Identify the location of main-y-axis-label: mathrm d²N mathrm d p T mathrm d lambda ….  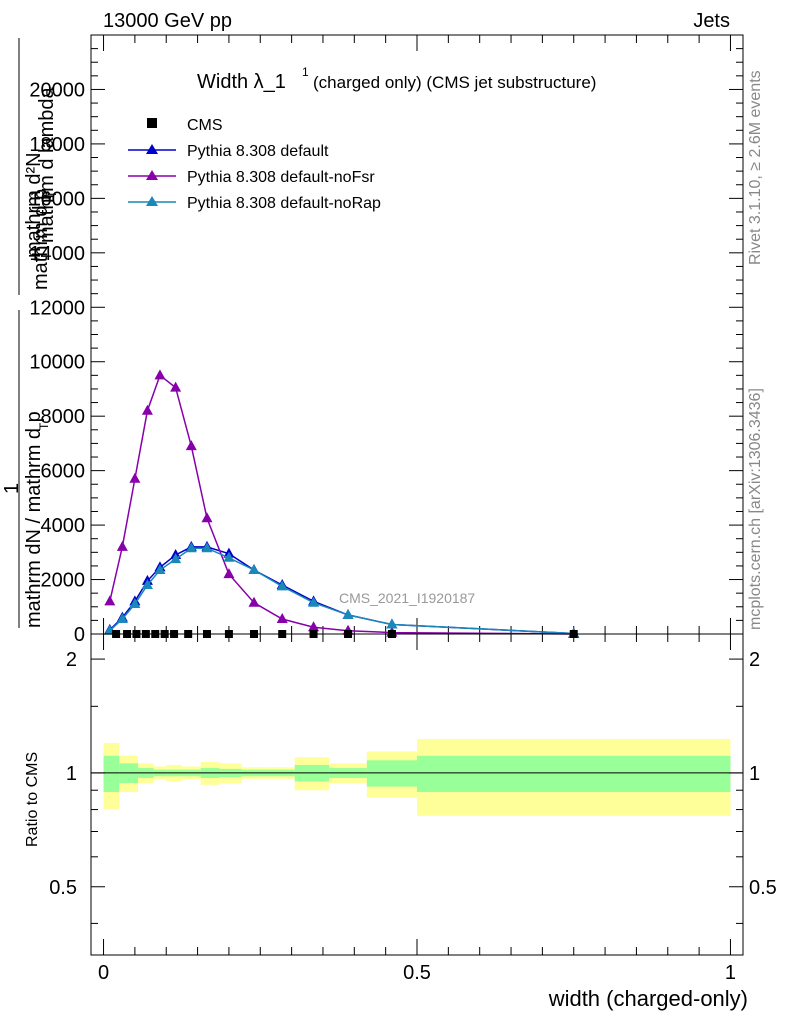
(30, 333).